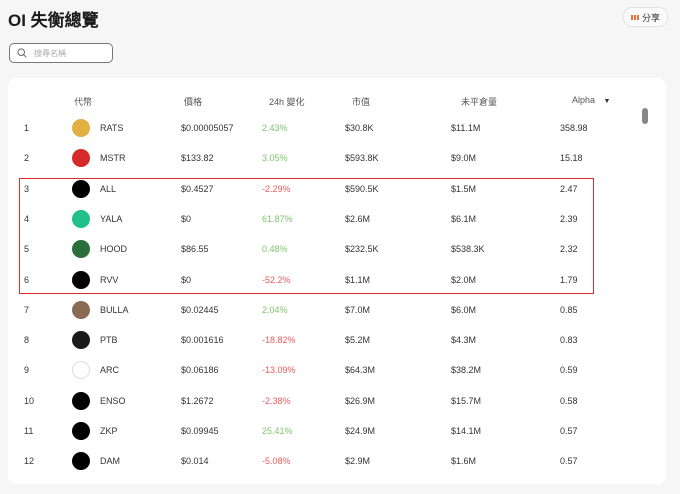 Image resolution: width=680 pixels, height=494 pixels. Describe the element at coordinates (318, 310) in the screenshot. I see `table-row: 7 BULLA $0.02445 2.04% $7.0M $6.0M 0.85` at that location.